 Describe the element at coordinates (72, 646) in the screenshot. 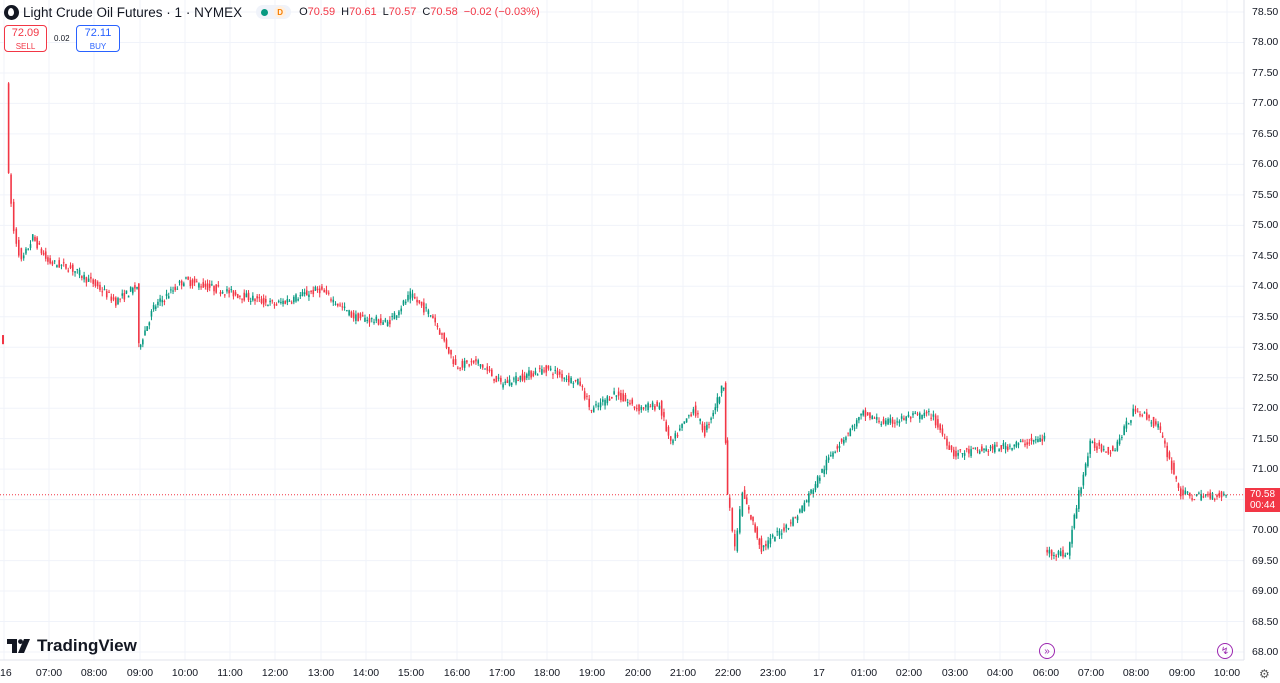

I see `tradingview-logo: TradingView` at that location.